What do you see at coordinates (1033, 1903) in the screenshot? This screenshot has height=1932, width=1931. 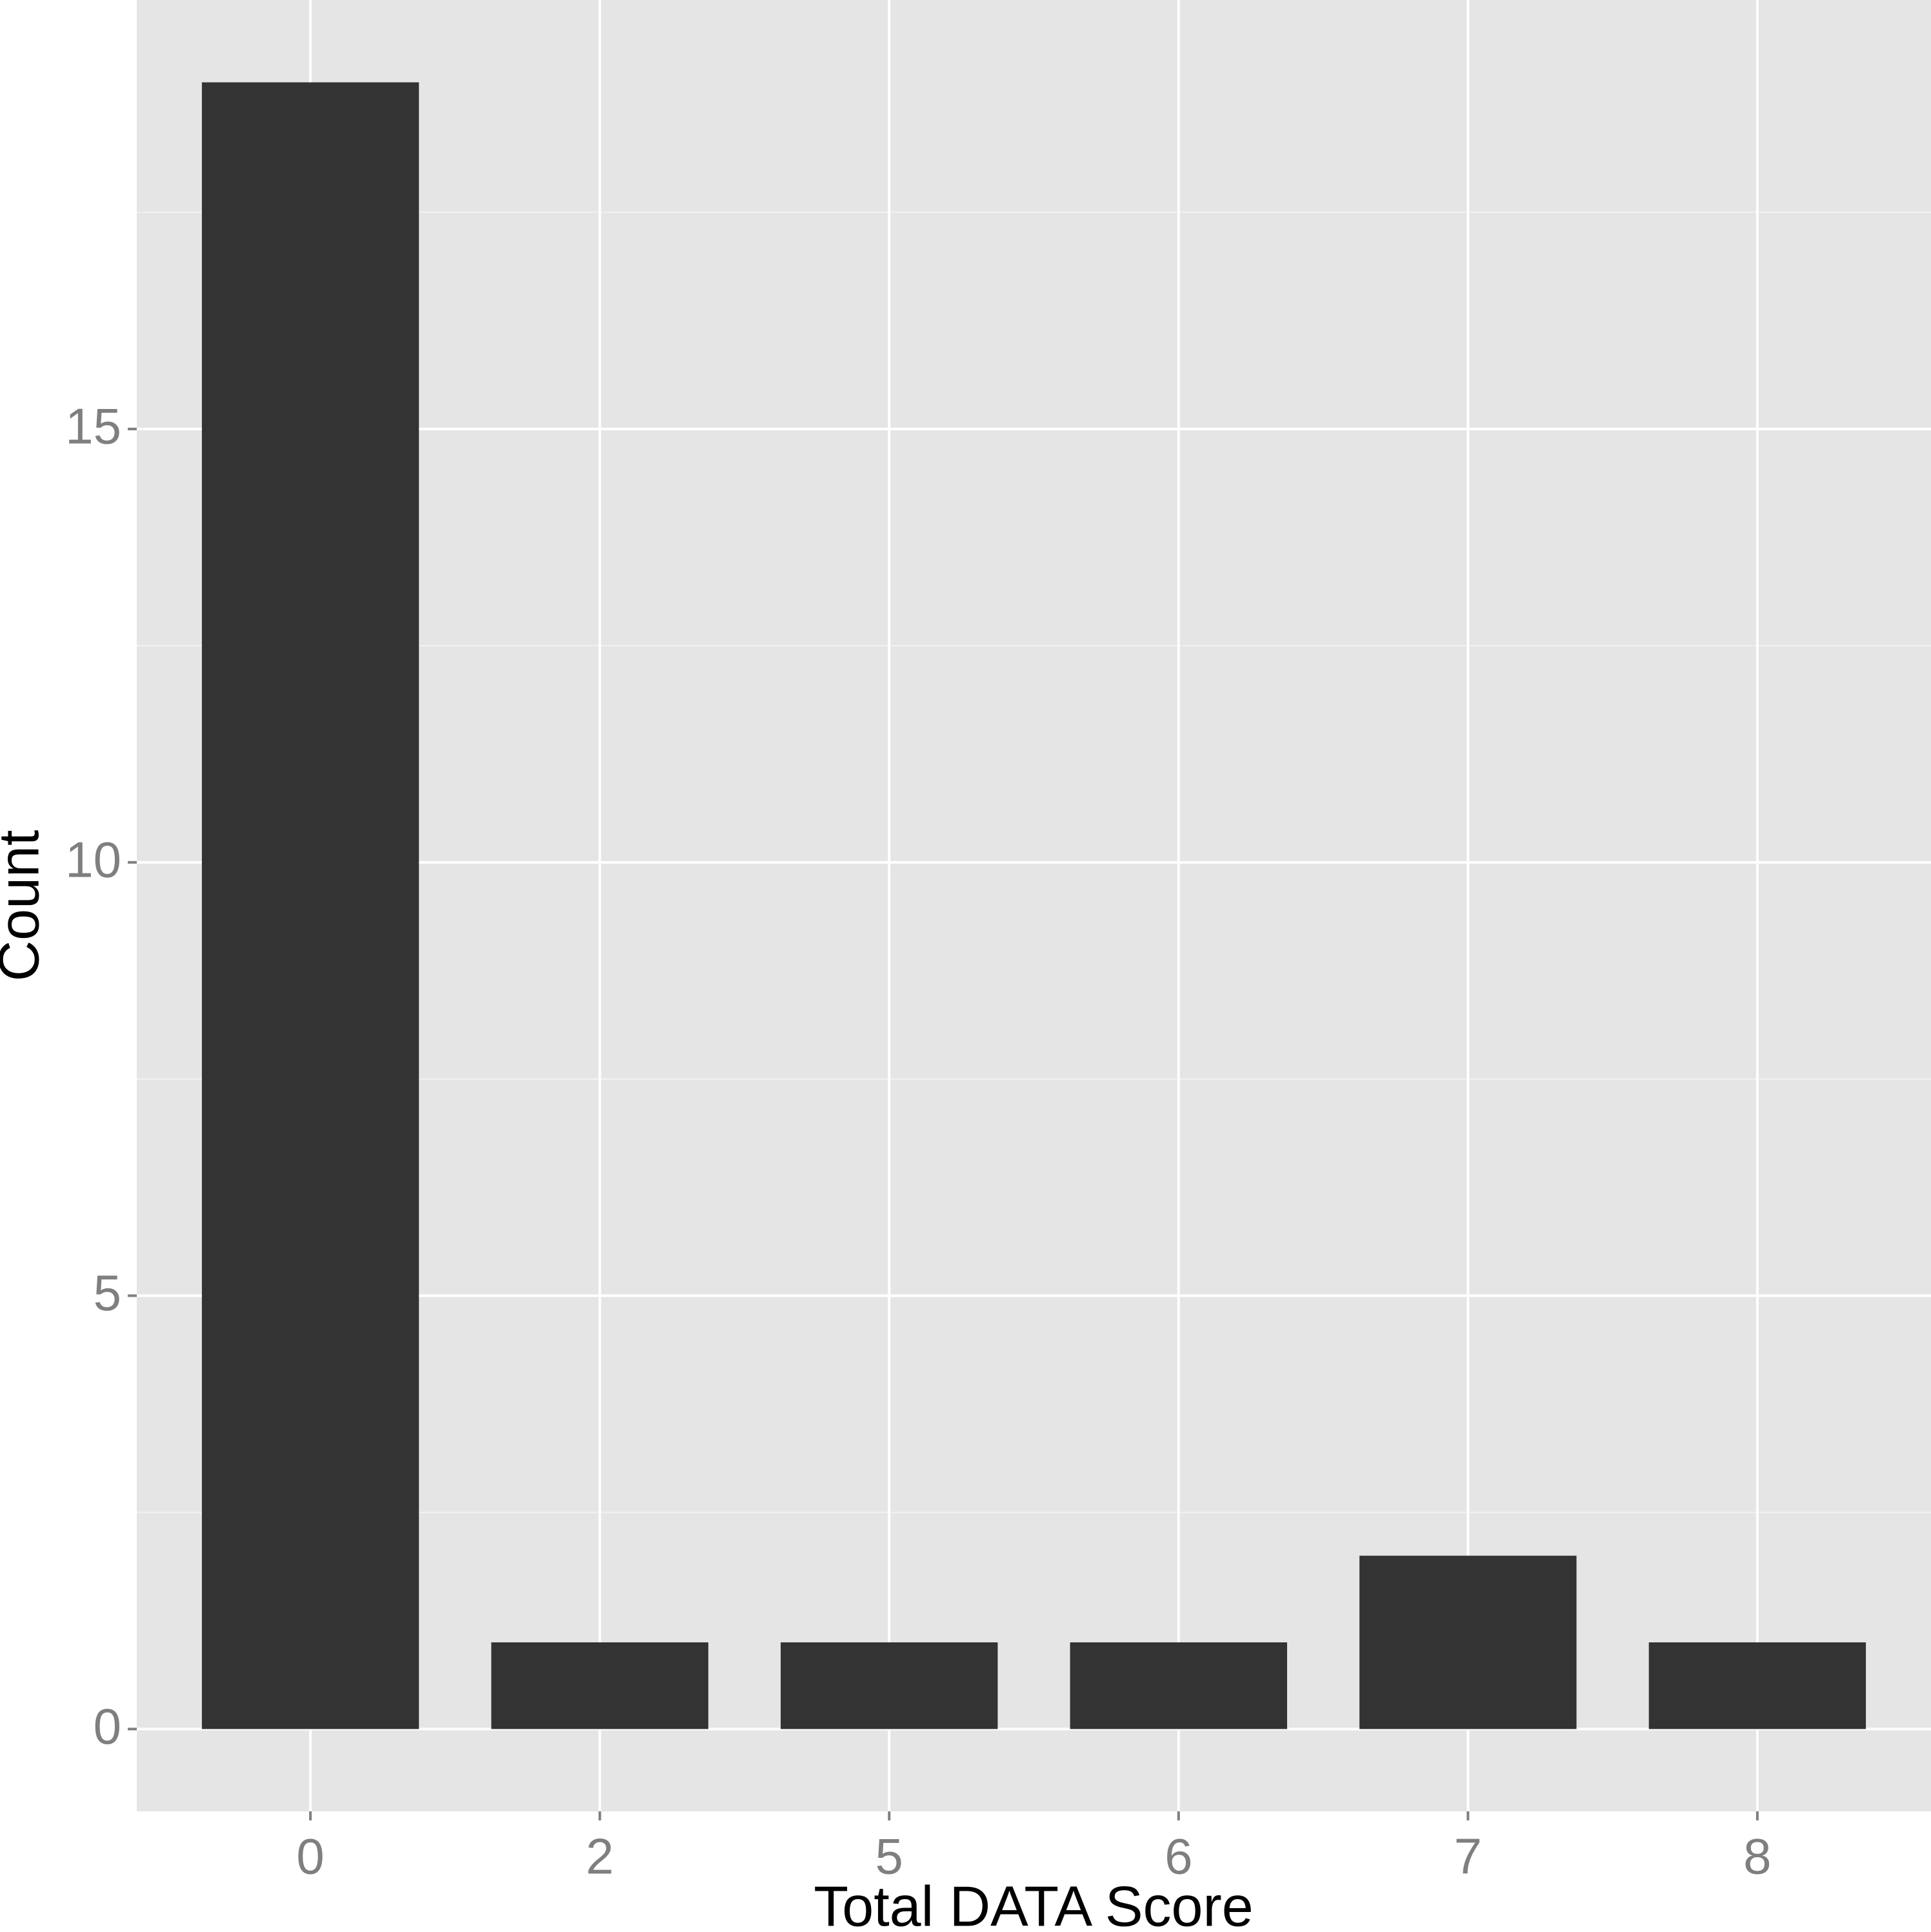 I see `x-axis-title: Total DATA Score` at bounding box center [1033, 1903].